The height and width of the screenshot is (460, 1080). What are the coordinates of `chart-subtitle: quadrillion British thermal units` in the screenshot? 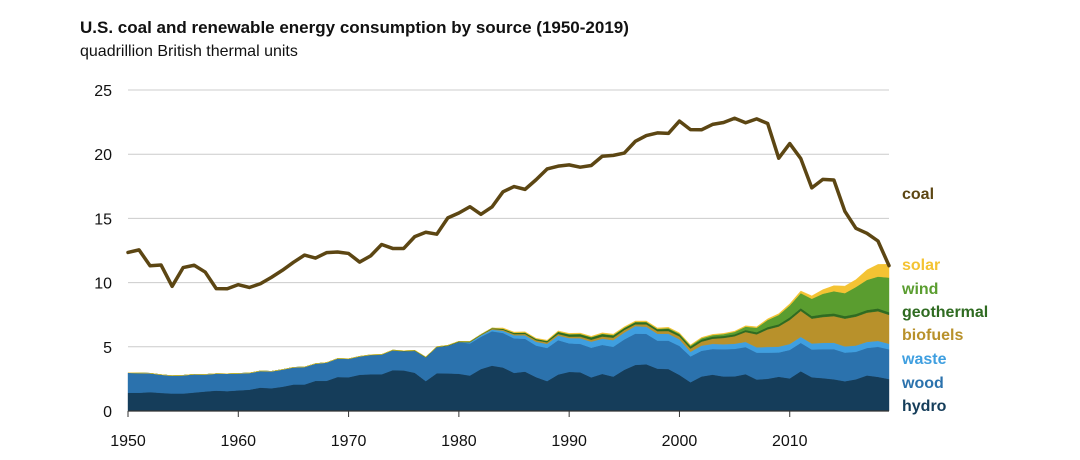 It's located at (189, 51).